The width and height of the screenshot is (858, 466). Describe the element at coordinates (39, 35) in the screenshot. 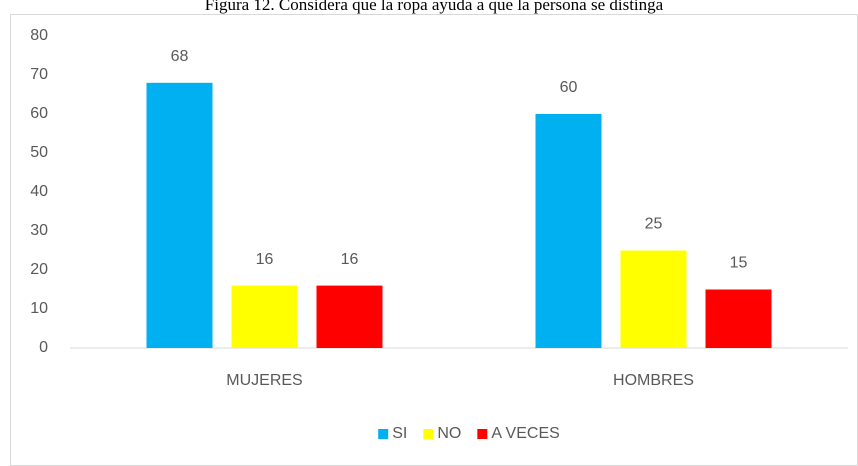

I see `y-tick-label: 80` at that location.